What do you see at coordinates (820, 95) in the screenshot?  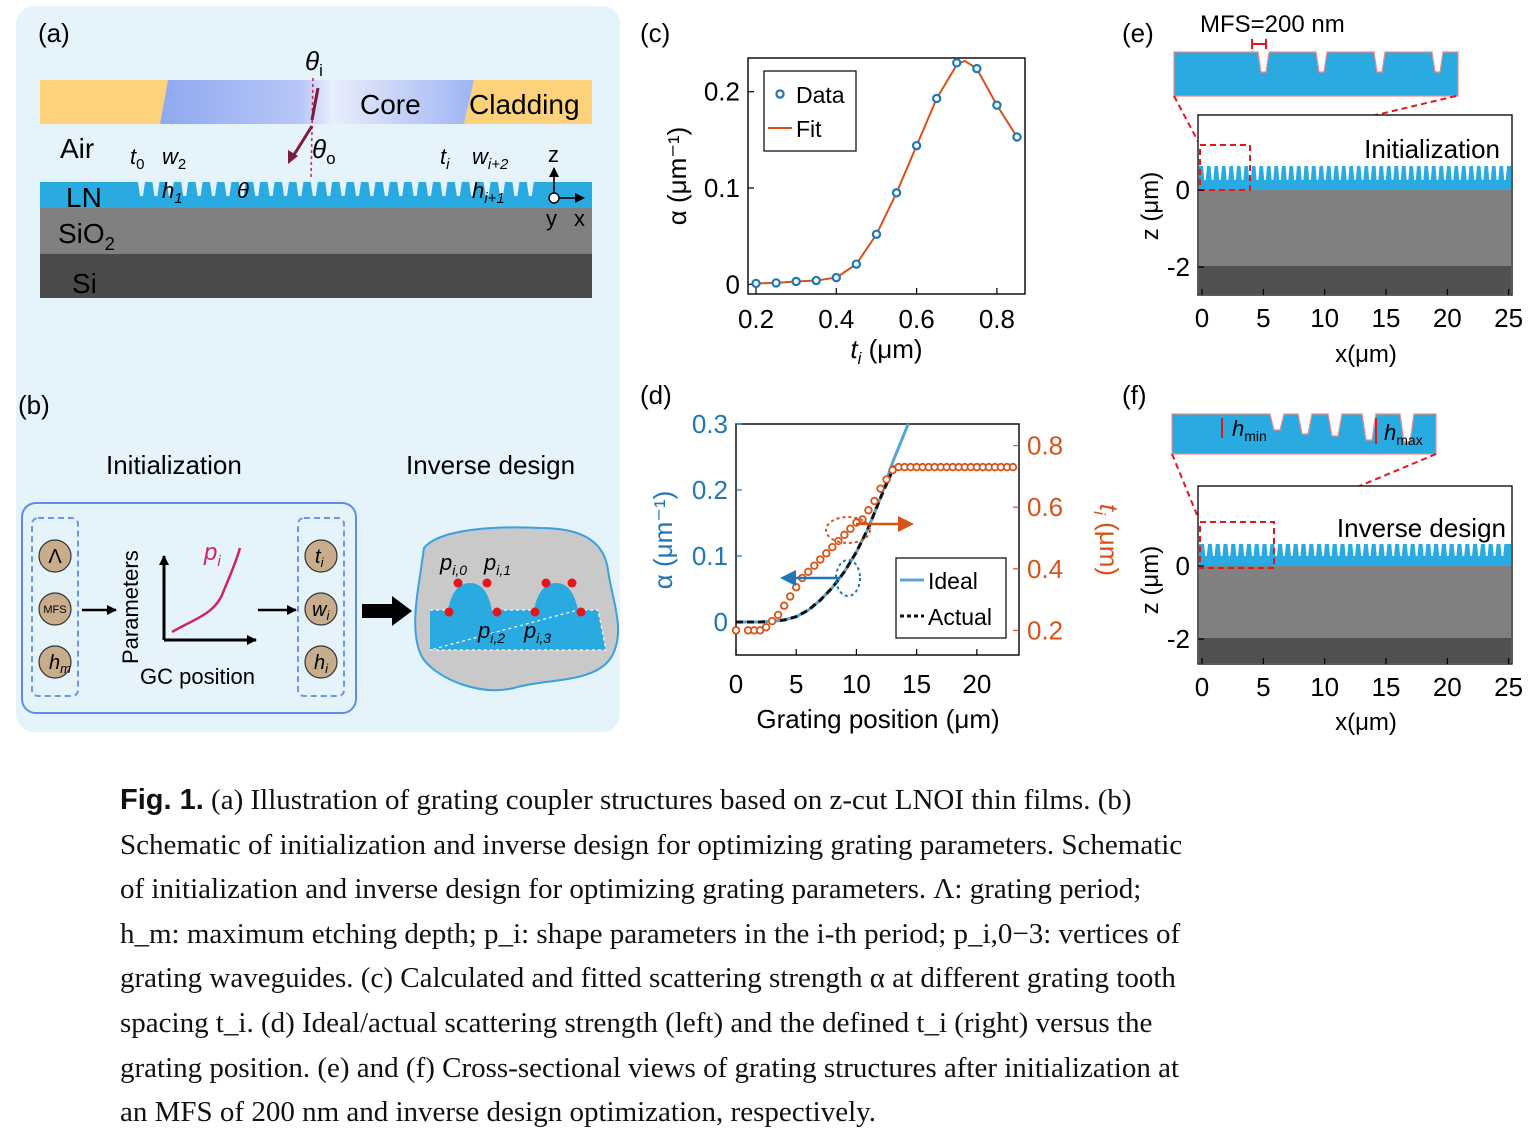 I see `legend-data-label: Data` at bounding box center [820, 95].